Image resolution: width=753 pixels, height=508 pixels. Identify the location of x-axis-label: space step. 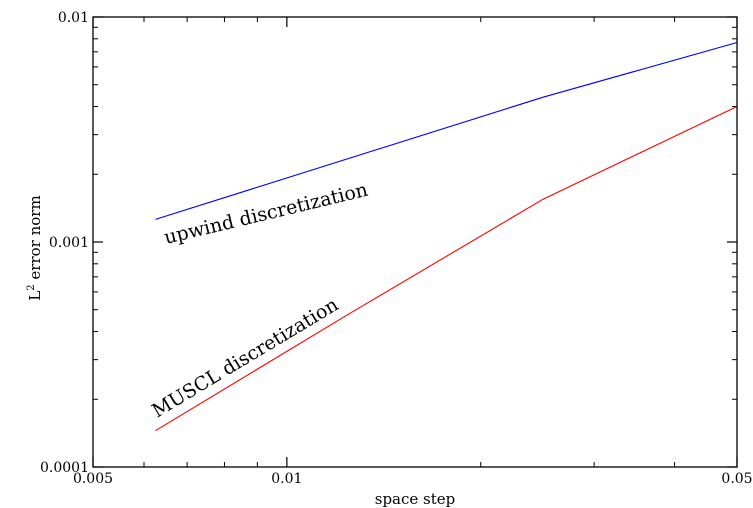
(415, 499).